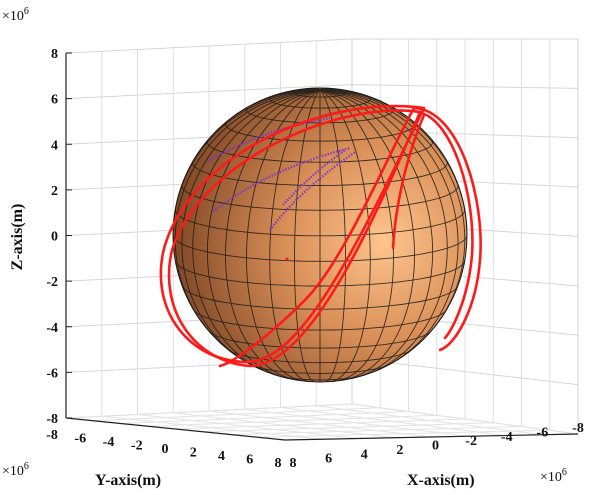  I want to click on x-tick-label: 6, so click(328, 459).